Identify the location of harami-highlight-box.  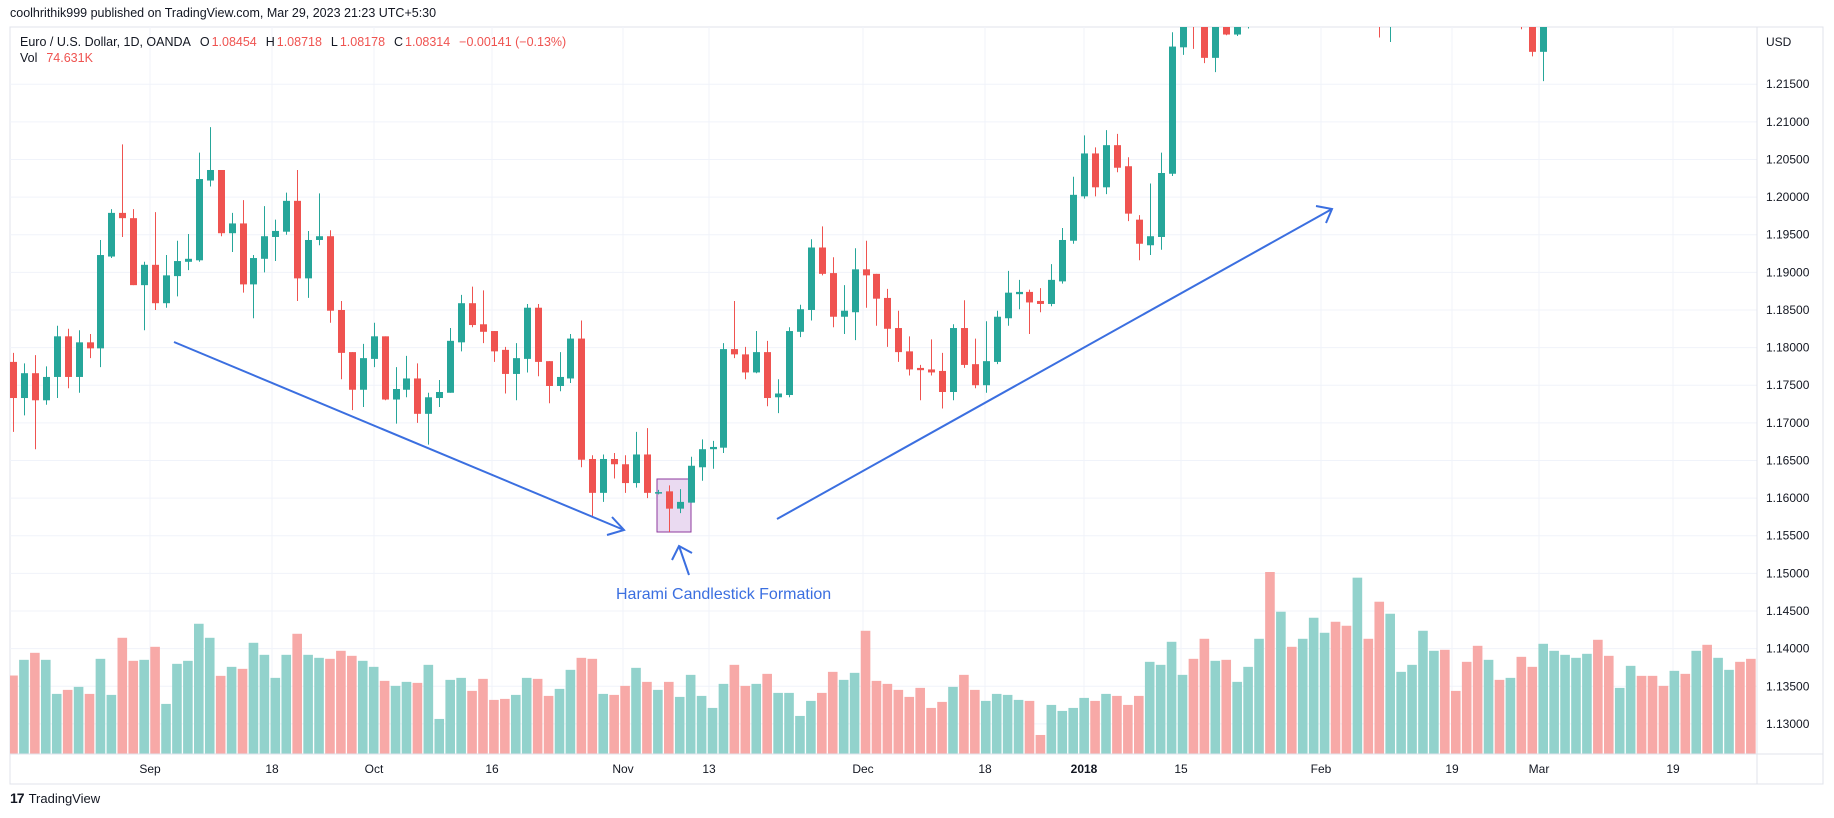
(674, 505).